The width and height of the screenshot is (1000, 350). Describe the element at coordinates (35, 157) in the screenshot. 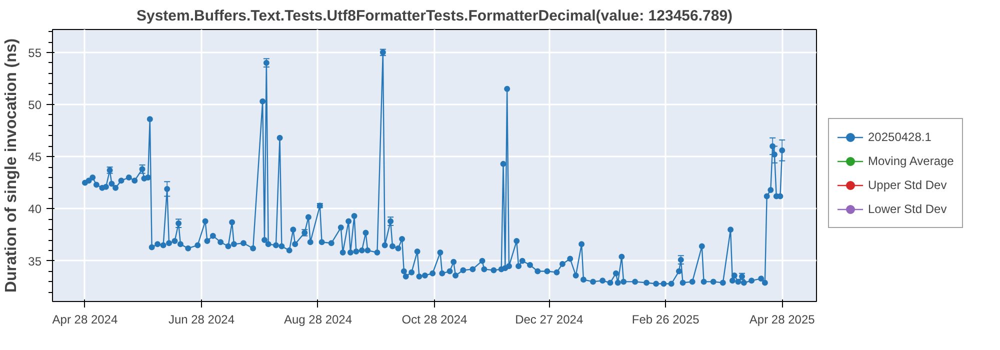

I see `y-tick-label: 45` at that location.